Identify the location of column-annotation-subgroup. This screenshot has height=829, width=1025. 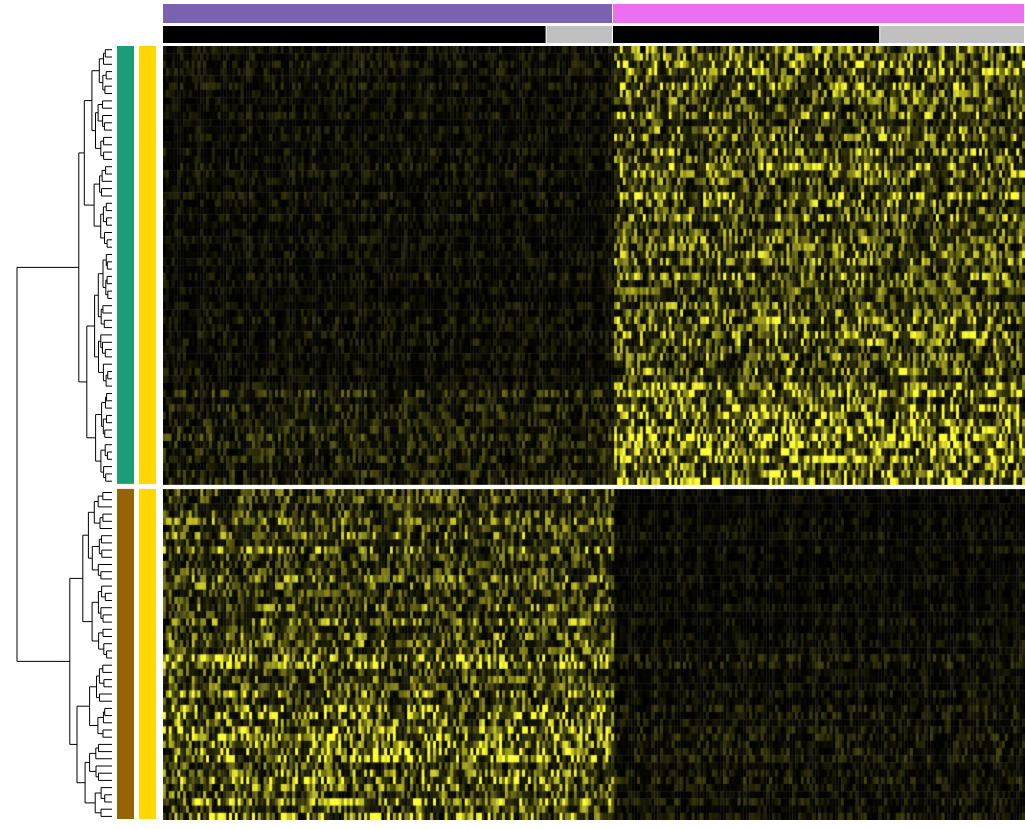
(593, 34).